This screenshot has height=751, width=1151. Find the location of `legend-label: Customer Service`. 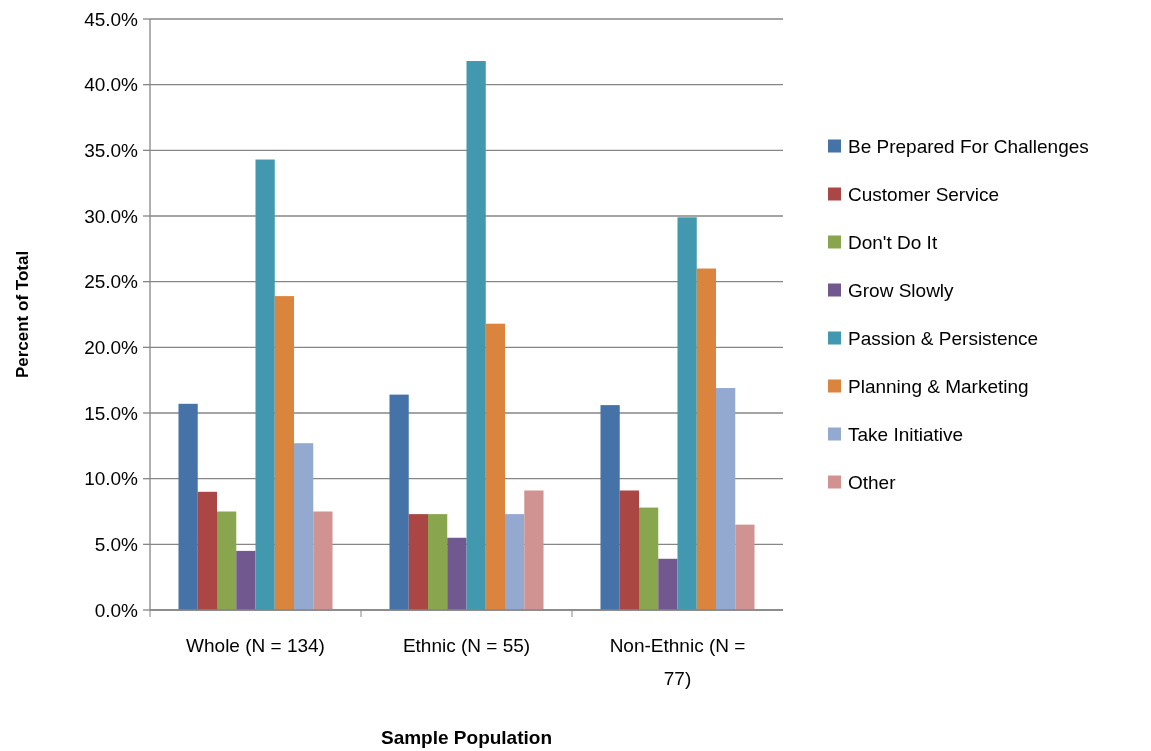

legend-label: Customer Service is located at coordinates (923, 195).